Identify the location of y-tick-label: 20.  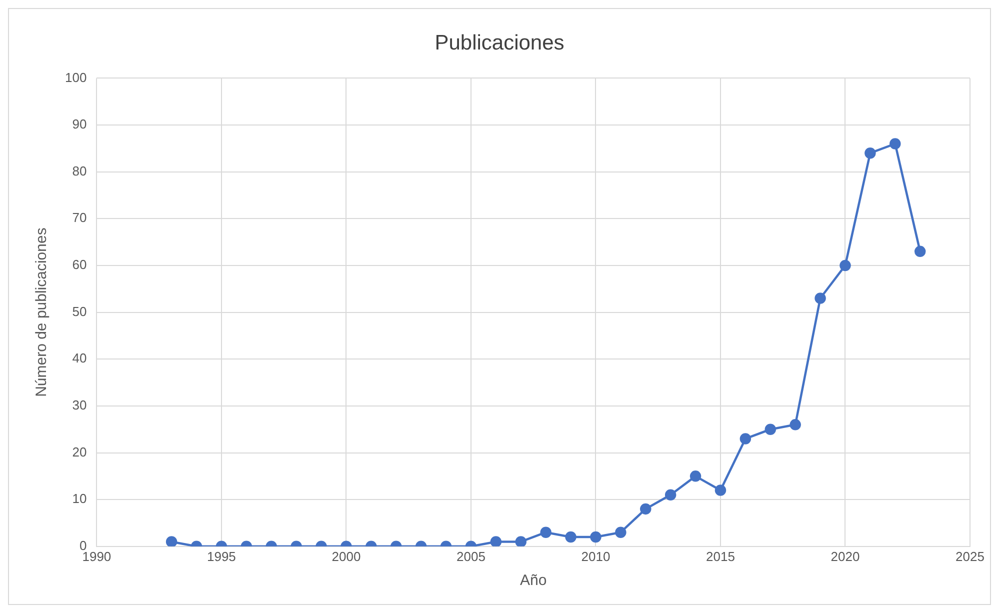
(79, 452).